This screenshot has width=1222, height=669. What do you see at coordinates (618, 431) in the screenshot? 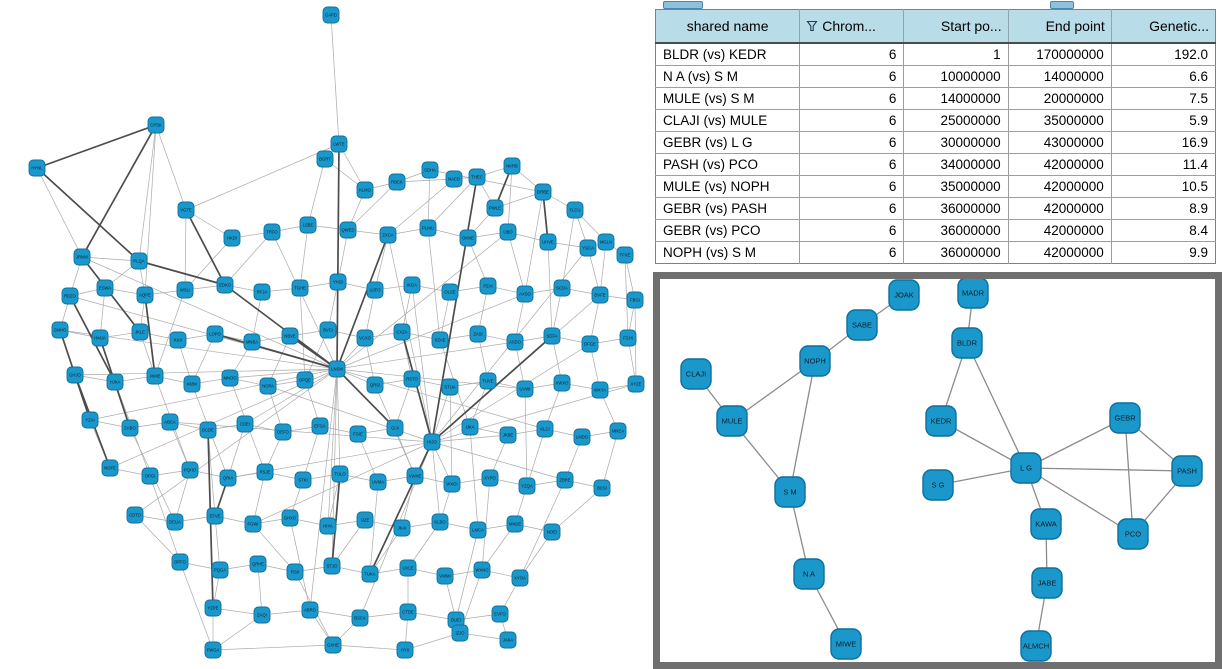
I see `network-node: MNEA` at bounding box center [618, 431].